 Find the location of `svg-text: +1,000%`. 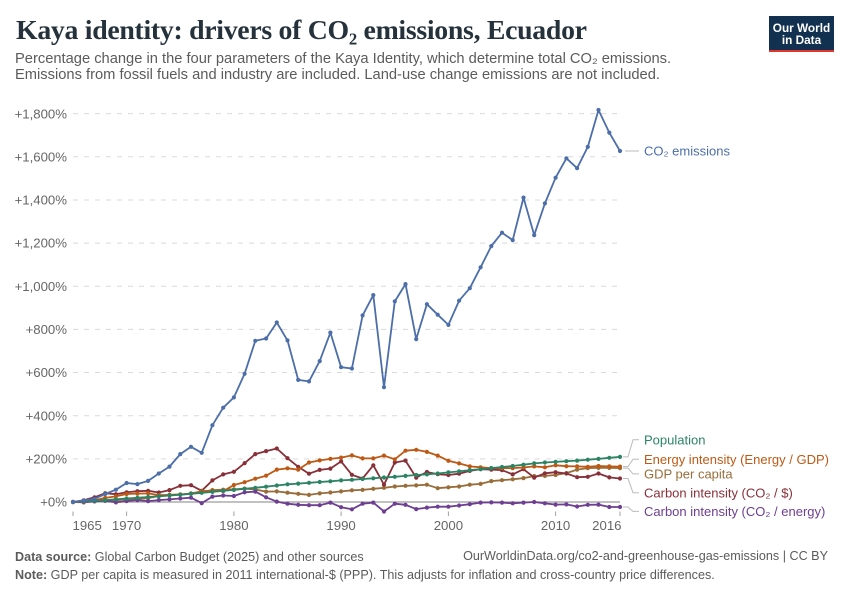

svg-text: +1,000% is located at coordinates (41, 286).